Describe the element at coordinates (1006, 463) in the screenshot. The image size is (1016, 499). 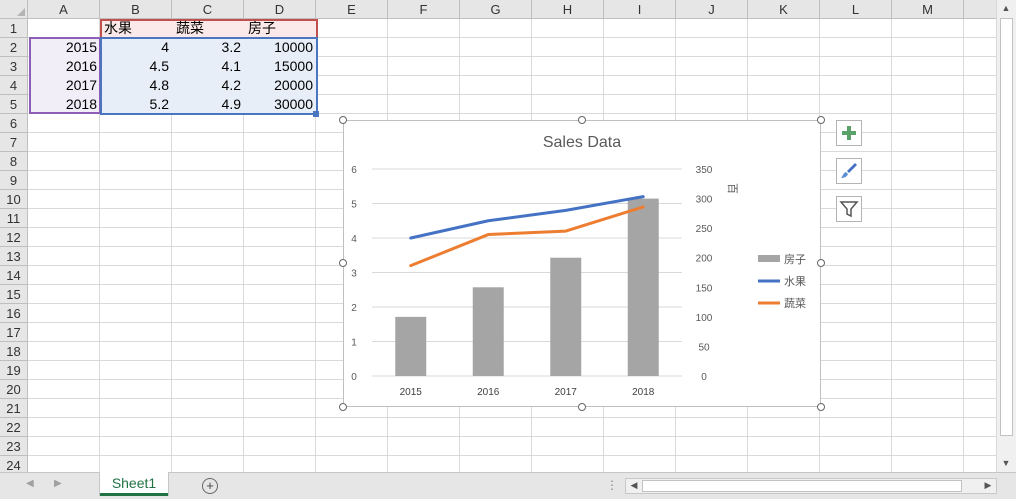
I see `scroll-down-arrow: ▼` at that location.